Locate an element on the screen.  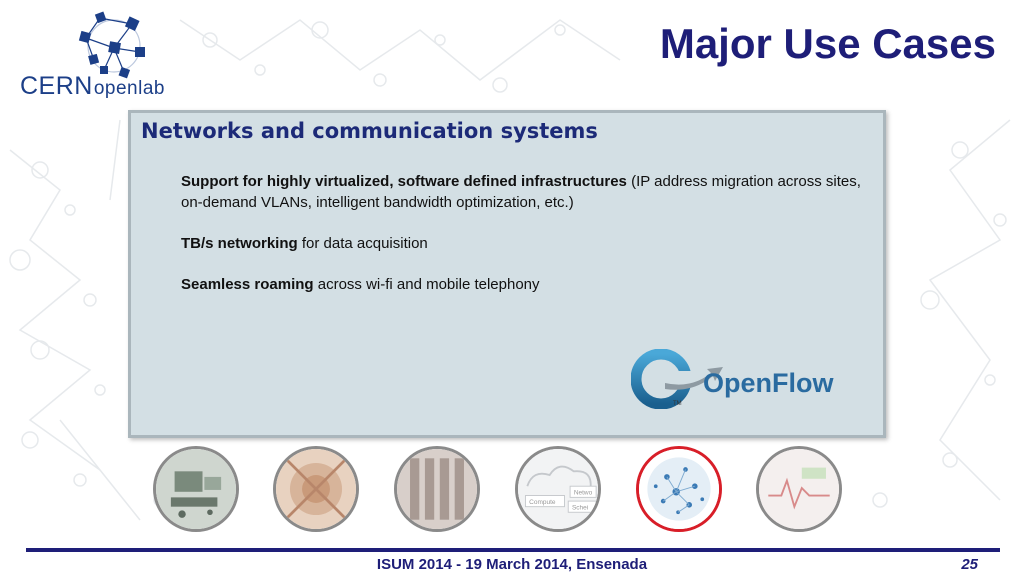
cern-openlab-logo: CERNopenlab is located at coordinates (92, 86).